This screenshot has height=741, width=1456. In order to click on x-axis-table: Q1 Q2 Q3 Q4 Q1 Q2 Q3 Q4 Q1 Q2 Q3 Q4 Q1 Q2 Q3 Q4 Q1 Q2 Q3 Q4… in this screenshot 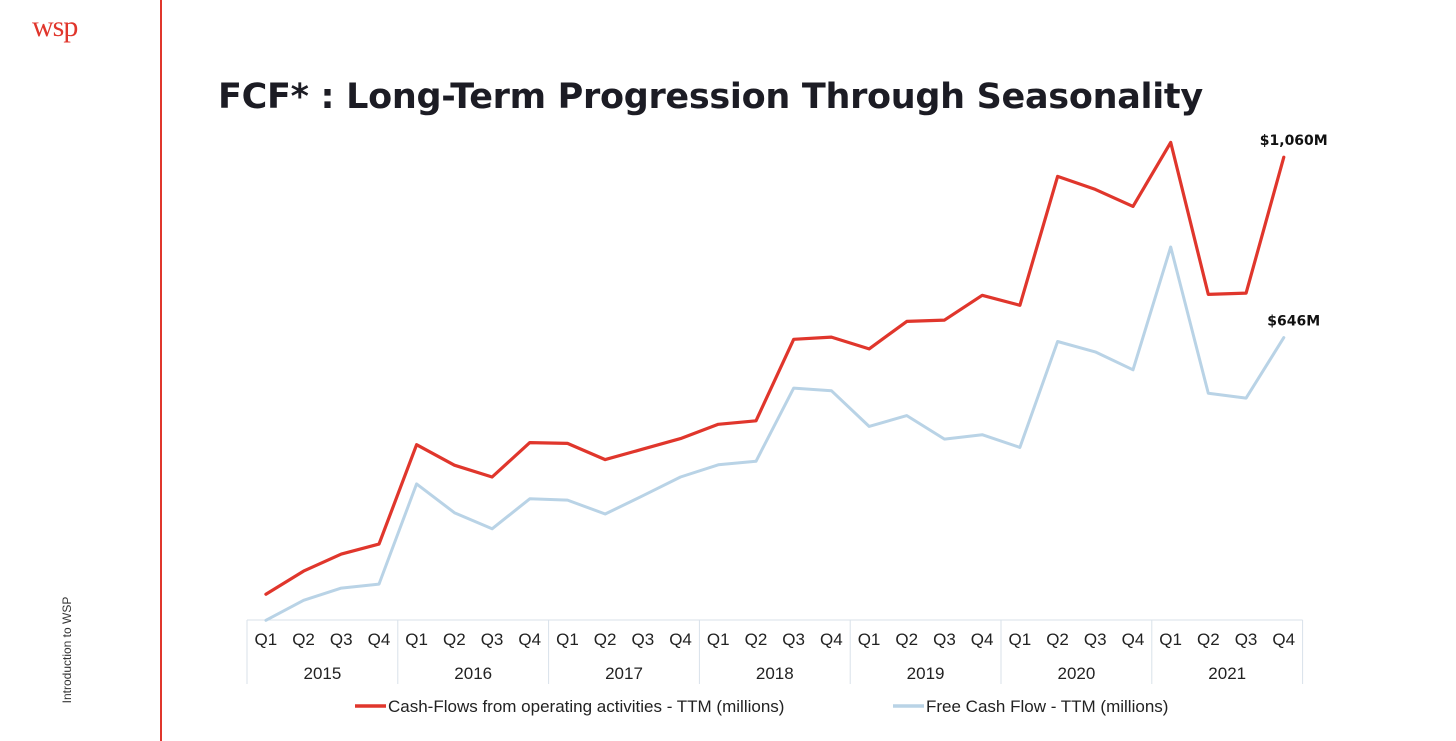, I will do `click(775, 651)`.